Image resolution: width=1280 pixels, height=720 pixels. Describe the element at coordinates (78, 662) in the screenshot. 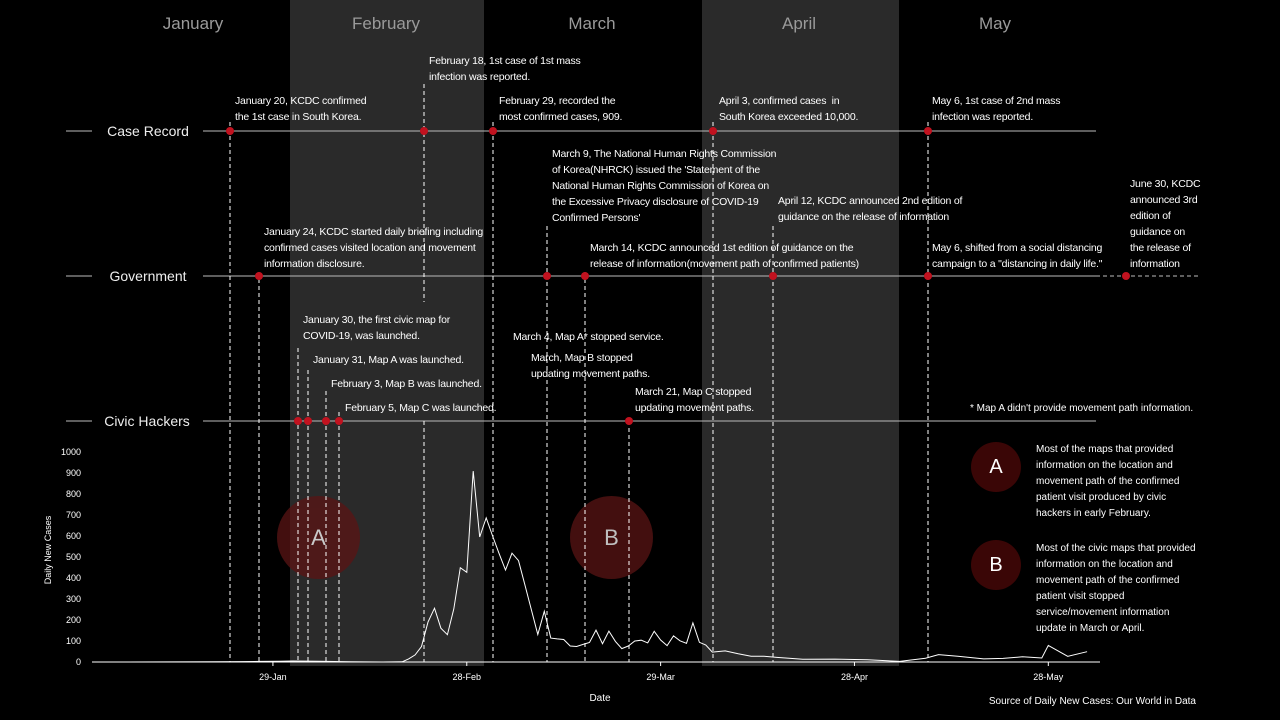

I see `y-tick-label: 0` at that location.